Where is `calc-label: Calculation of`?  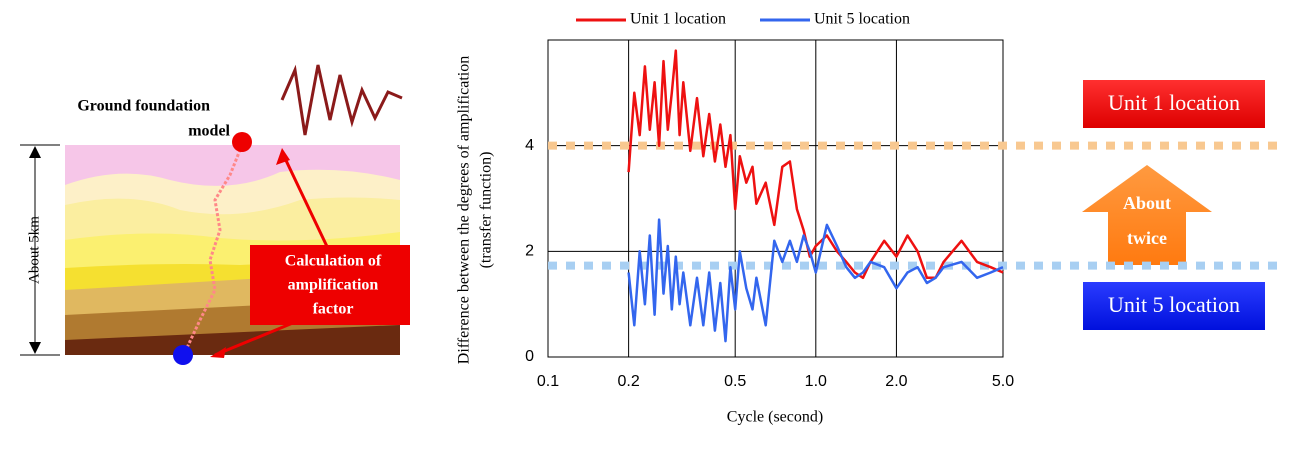
calc-label: Calculation of is located at coordinates (333, 261).